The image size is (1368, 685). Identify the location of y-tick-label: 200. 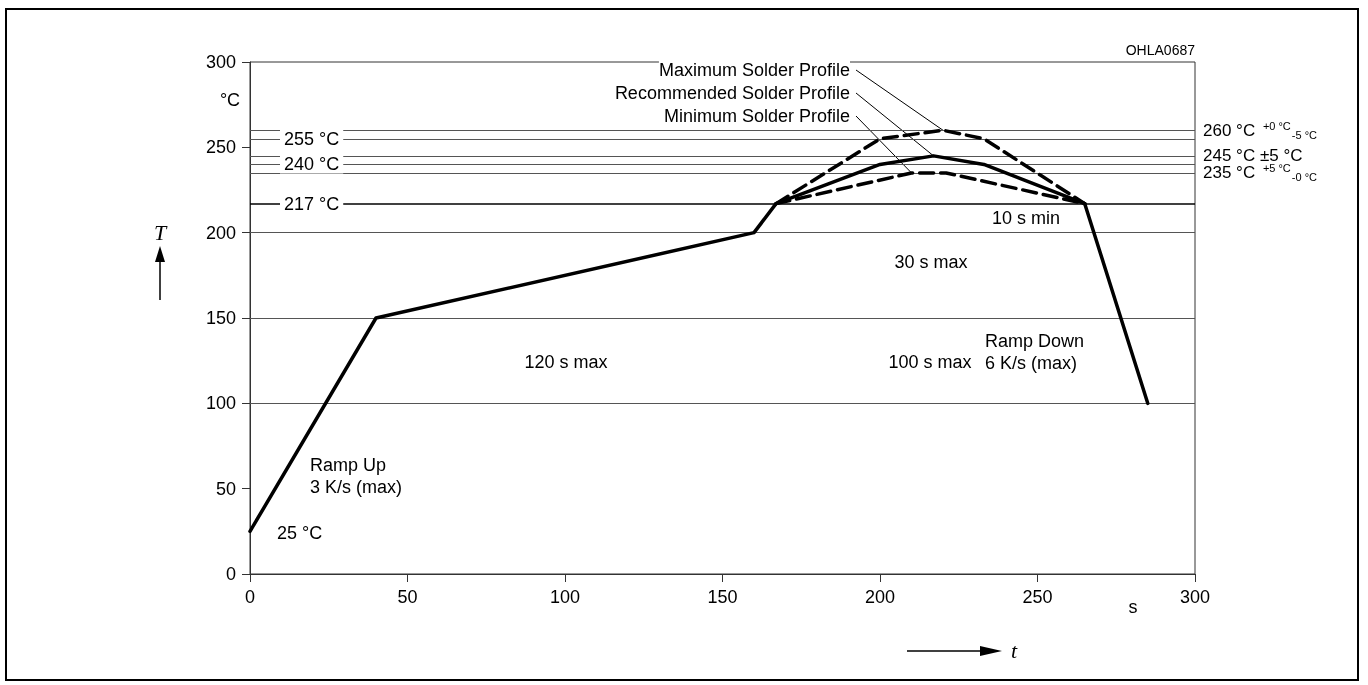
(220, 232).